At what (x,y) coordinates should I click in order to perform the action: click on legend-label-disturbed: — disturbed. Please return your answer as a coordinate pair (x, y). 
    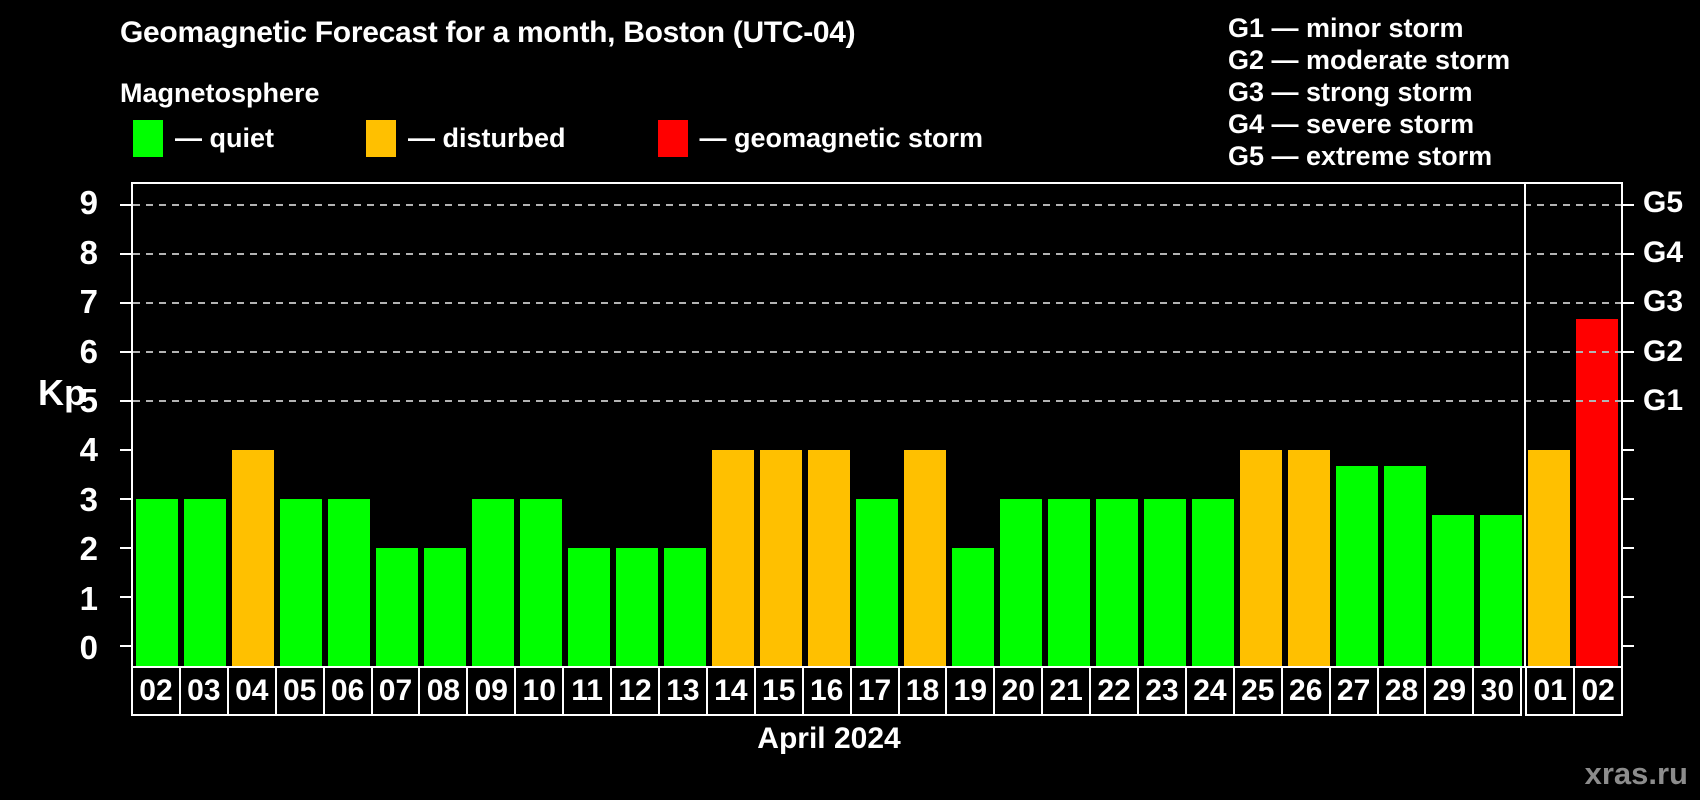
    Looking at the image, I should click on (487, 138).